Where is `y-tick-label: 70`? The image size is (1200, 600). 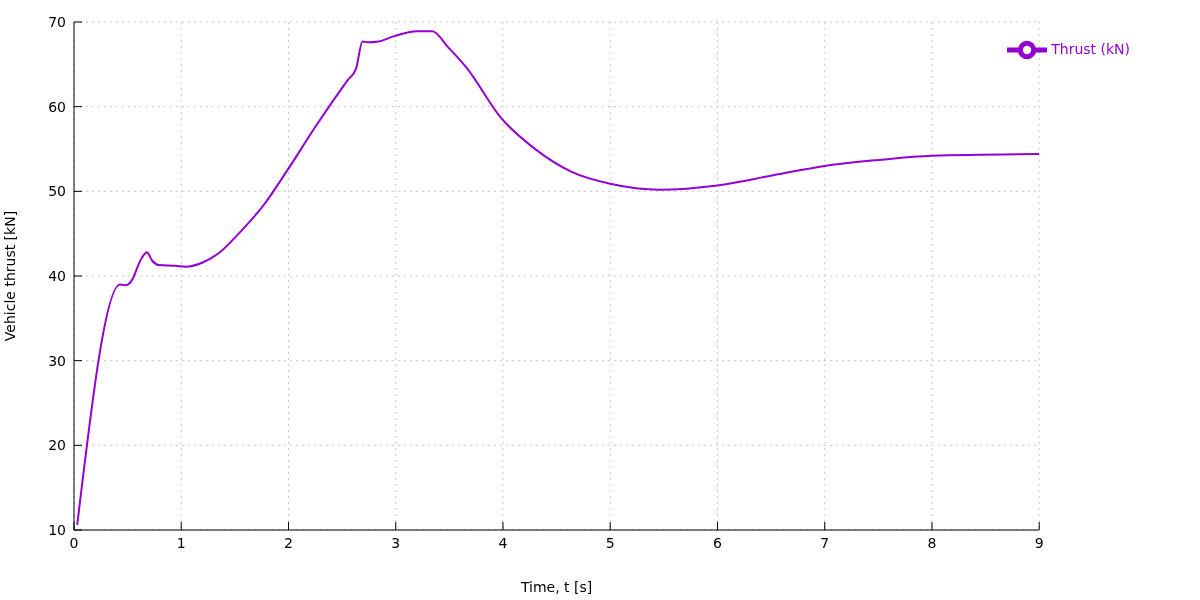 y-tick-label: 70 is located at coordinates (57, 21).